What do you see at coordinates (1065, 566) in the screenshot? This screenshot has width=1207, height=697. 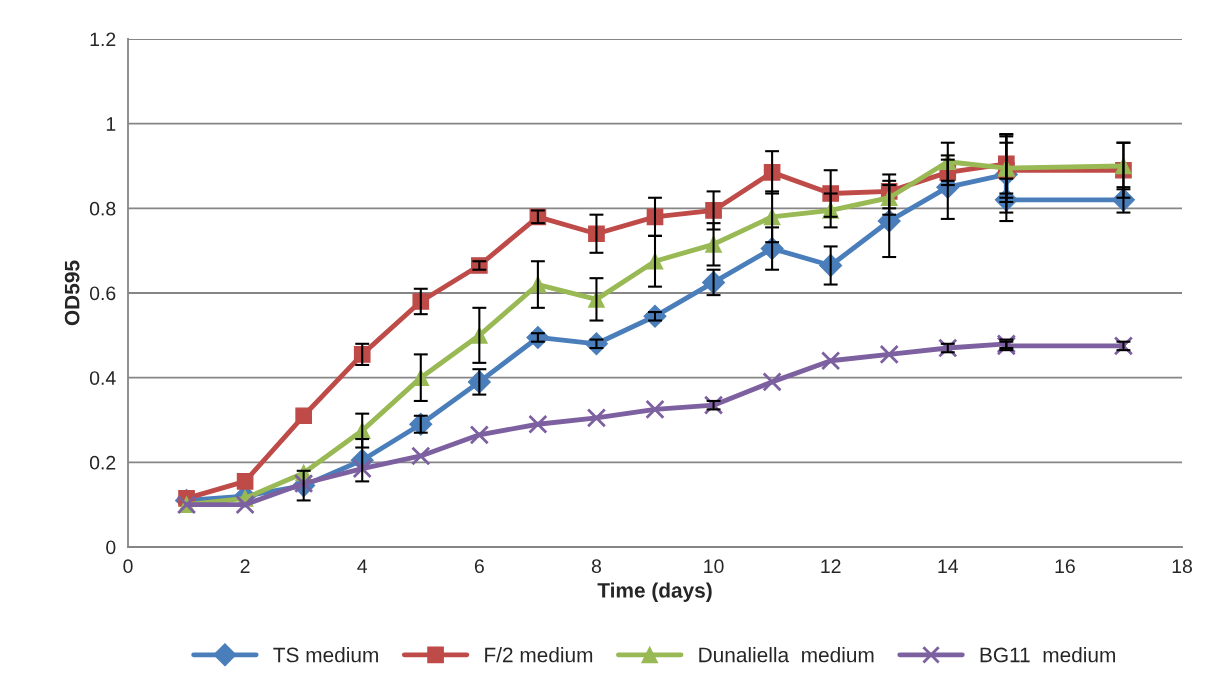 I see `x-tick-label: 16` at bounding box center [1065, 566].